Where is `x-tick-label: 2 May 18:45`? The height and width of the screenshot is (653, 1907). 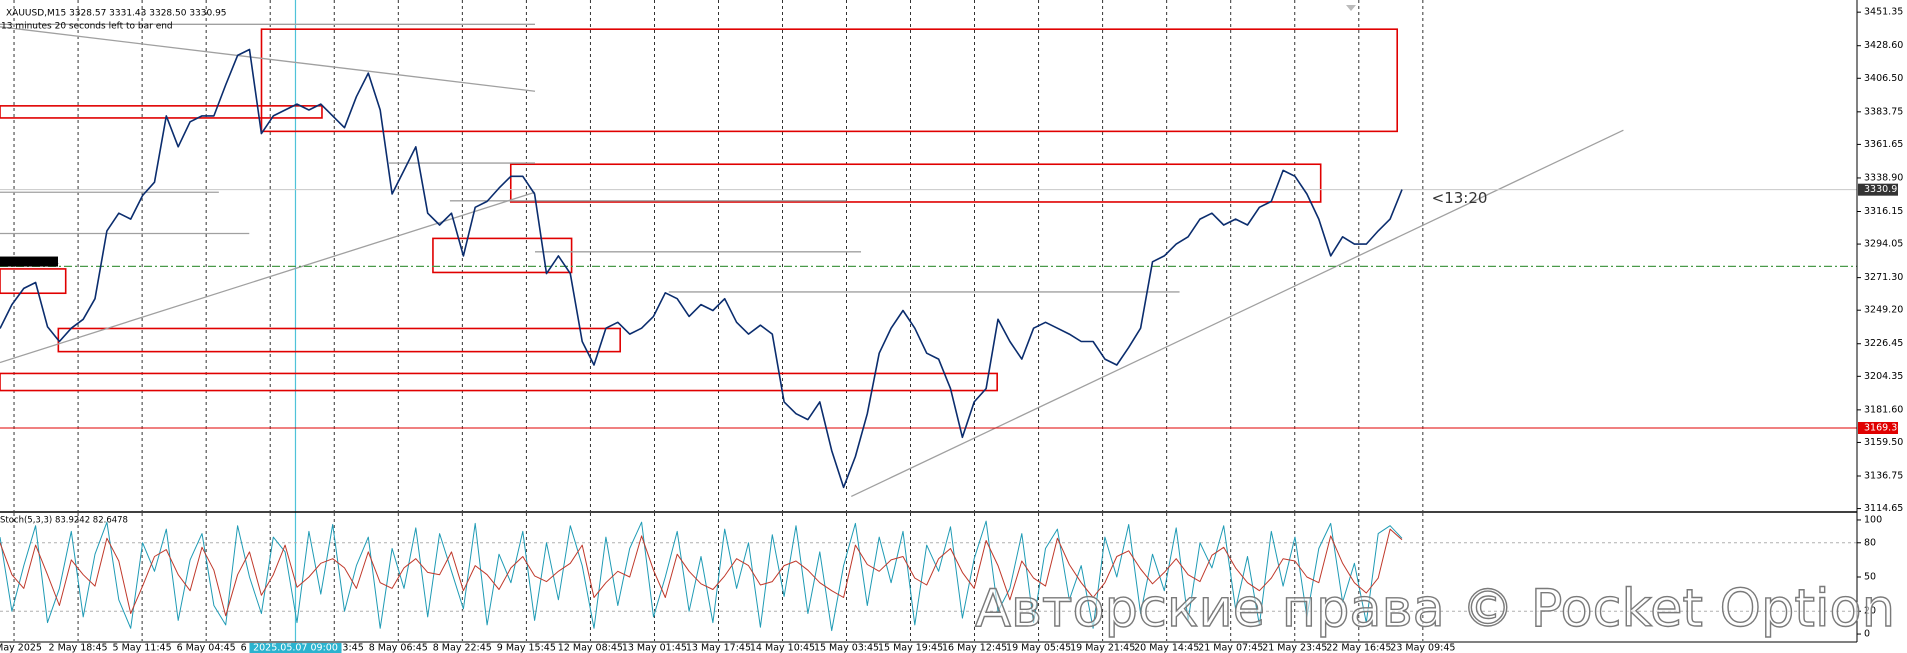 x-tick-label: 2 May 18:45 is located at coordinates (78, 648).